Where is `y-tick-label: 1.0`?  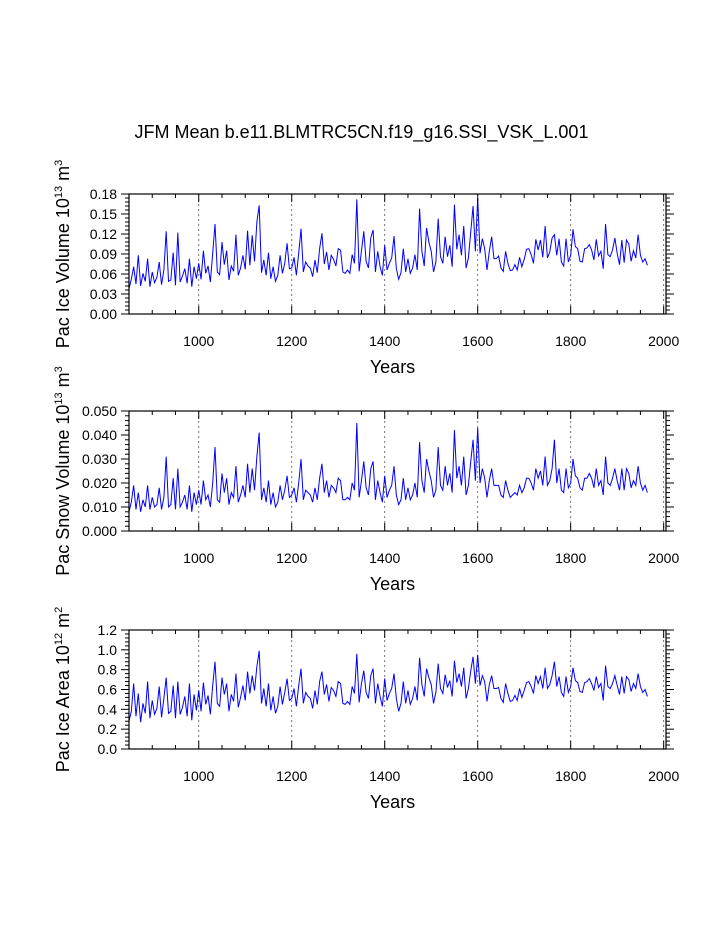
y-tick-label: 1.0 is located at coordinates (108, 650).